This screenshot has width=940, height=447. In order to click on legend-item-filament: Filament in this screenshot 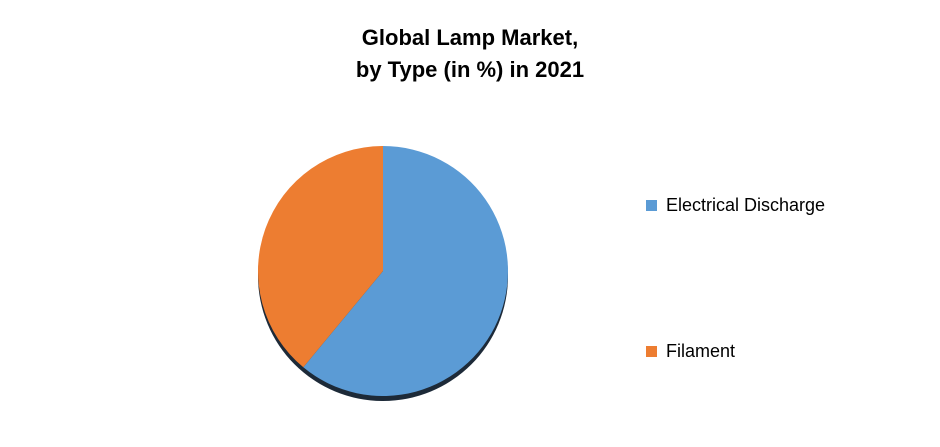, I will do `click(690, 351)`.